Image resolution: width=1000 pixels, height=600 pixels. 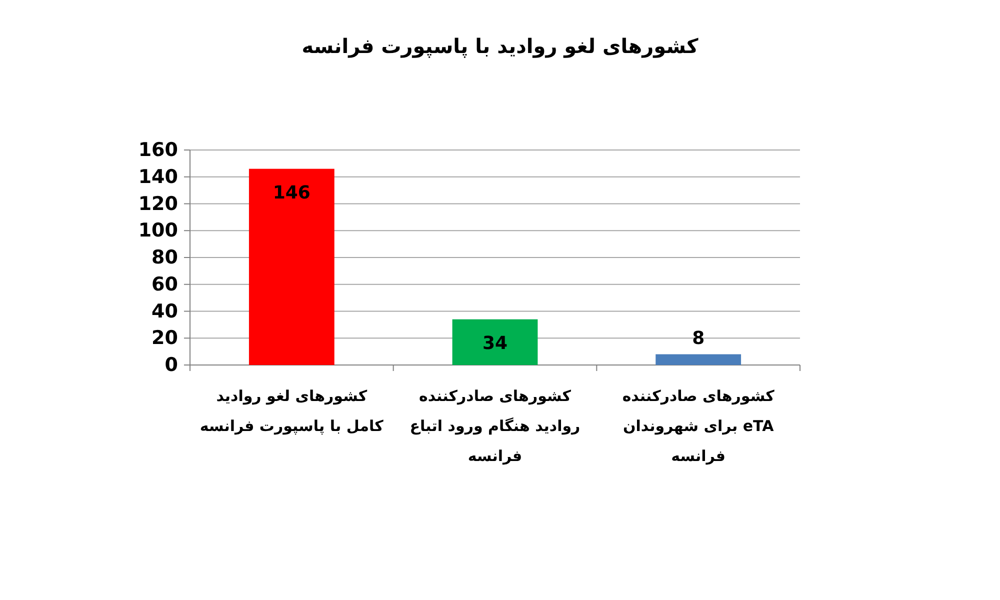 I want to click on y-tick-label: 160, so click(x=158, y=150).